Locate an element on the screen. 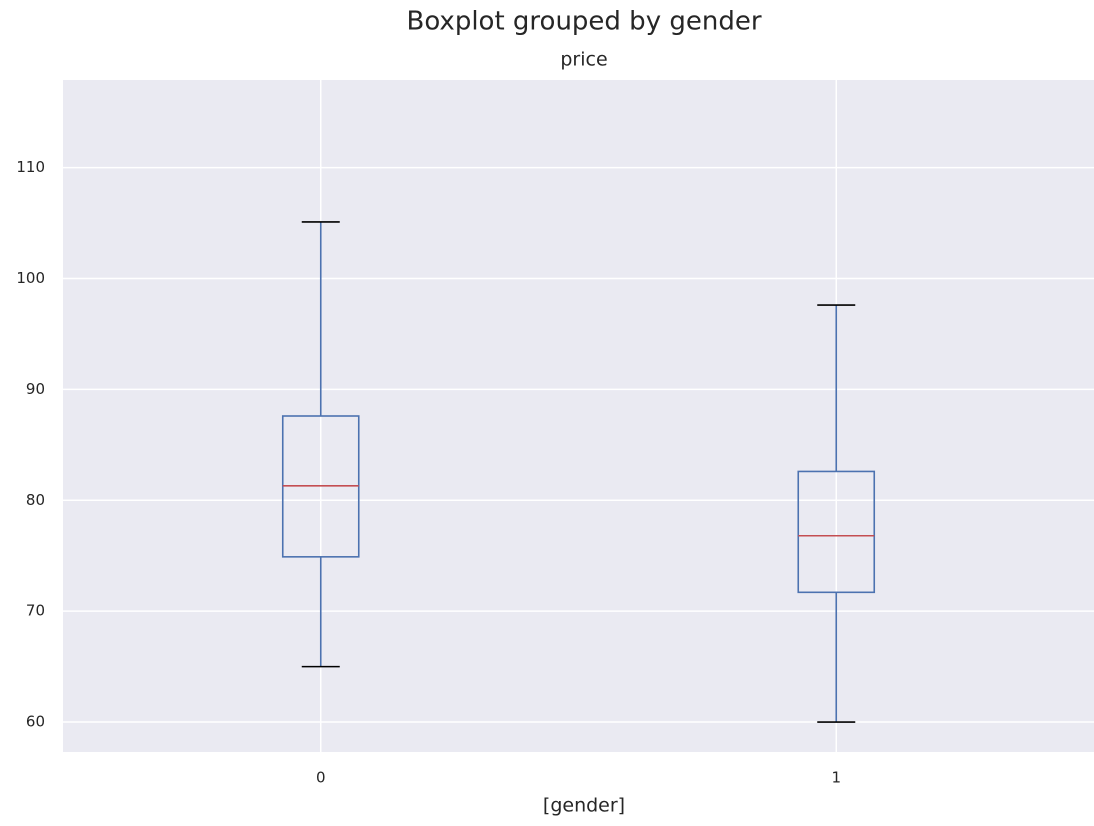  box is located at coordinates (836, 532).